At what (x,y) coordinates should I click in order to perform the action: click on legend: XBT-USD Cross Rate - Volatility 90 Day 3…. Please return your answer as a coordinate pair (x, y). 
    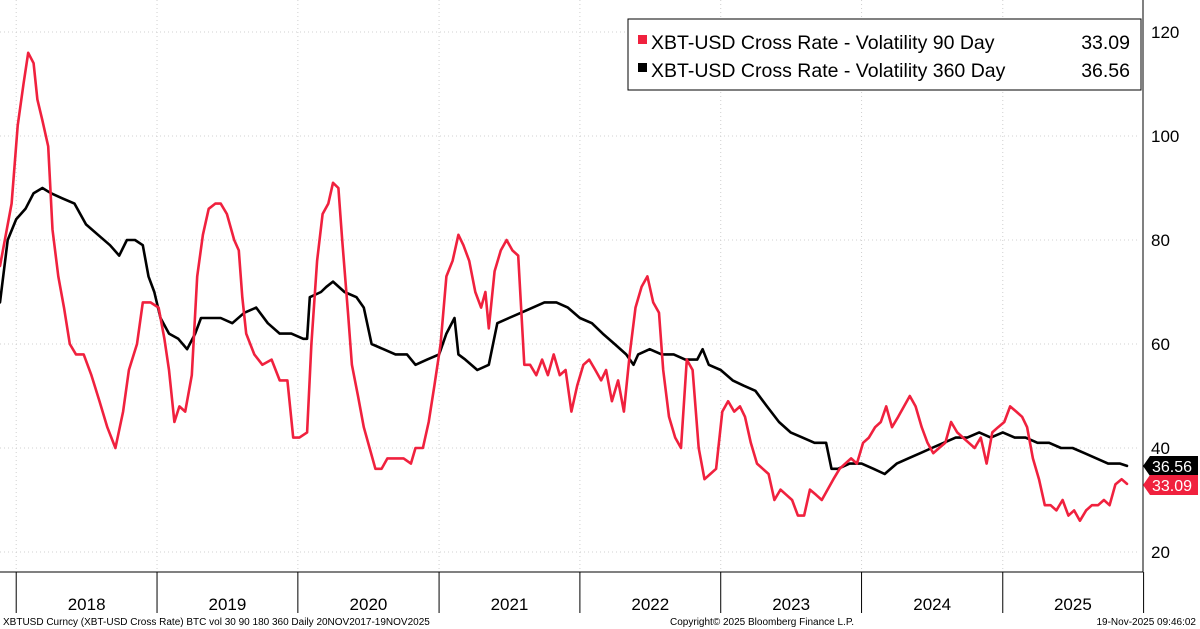
    Looking at the image, I should click on (884, 54).